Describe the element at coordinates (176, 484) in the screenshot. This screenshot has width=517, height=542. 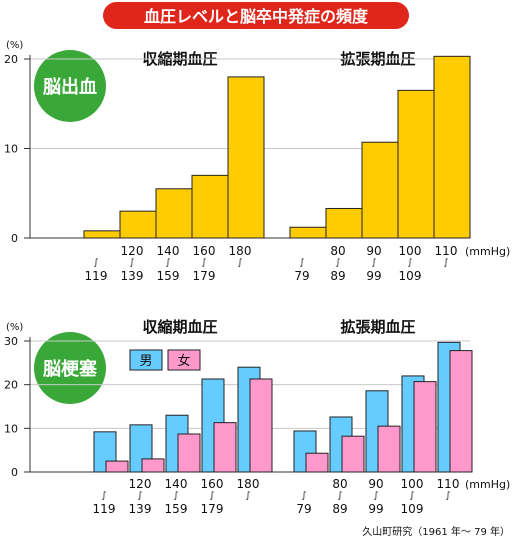
I see `panel1-group0-cat-top: 140` at that location.